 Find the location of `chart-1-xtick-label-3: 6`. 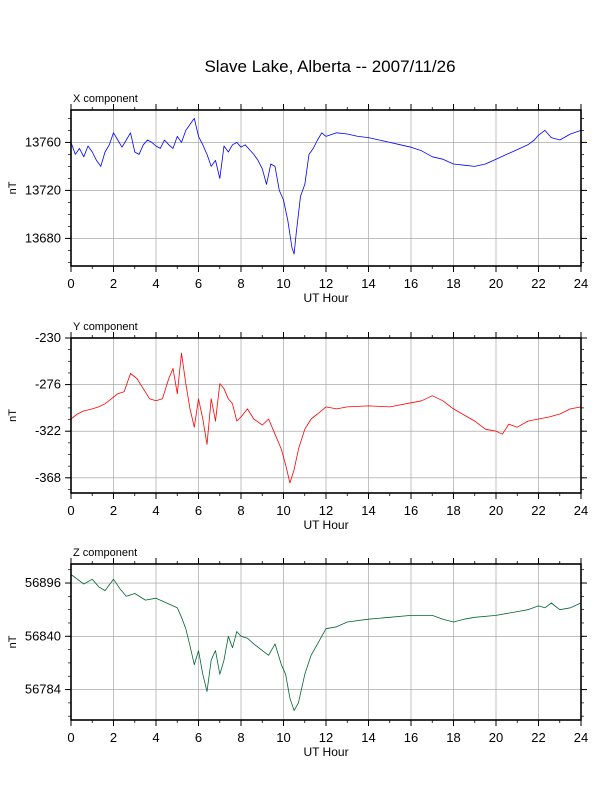

chart-1-xtick-label-3: 6 is located at coordinates (198, 283).